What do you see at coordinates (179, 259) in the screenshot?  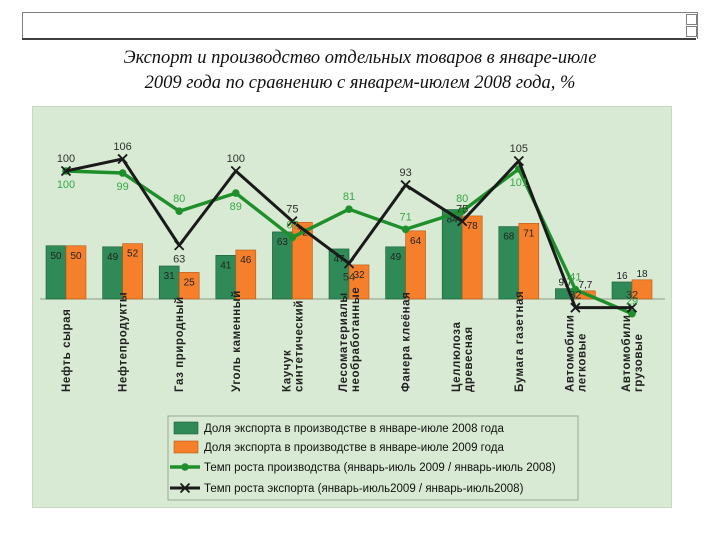 I see `export-growth-label: 63` at bounding box center [179, 259].